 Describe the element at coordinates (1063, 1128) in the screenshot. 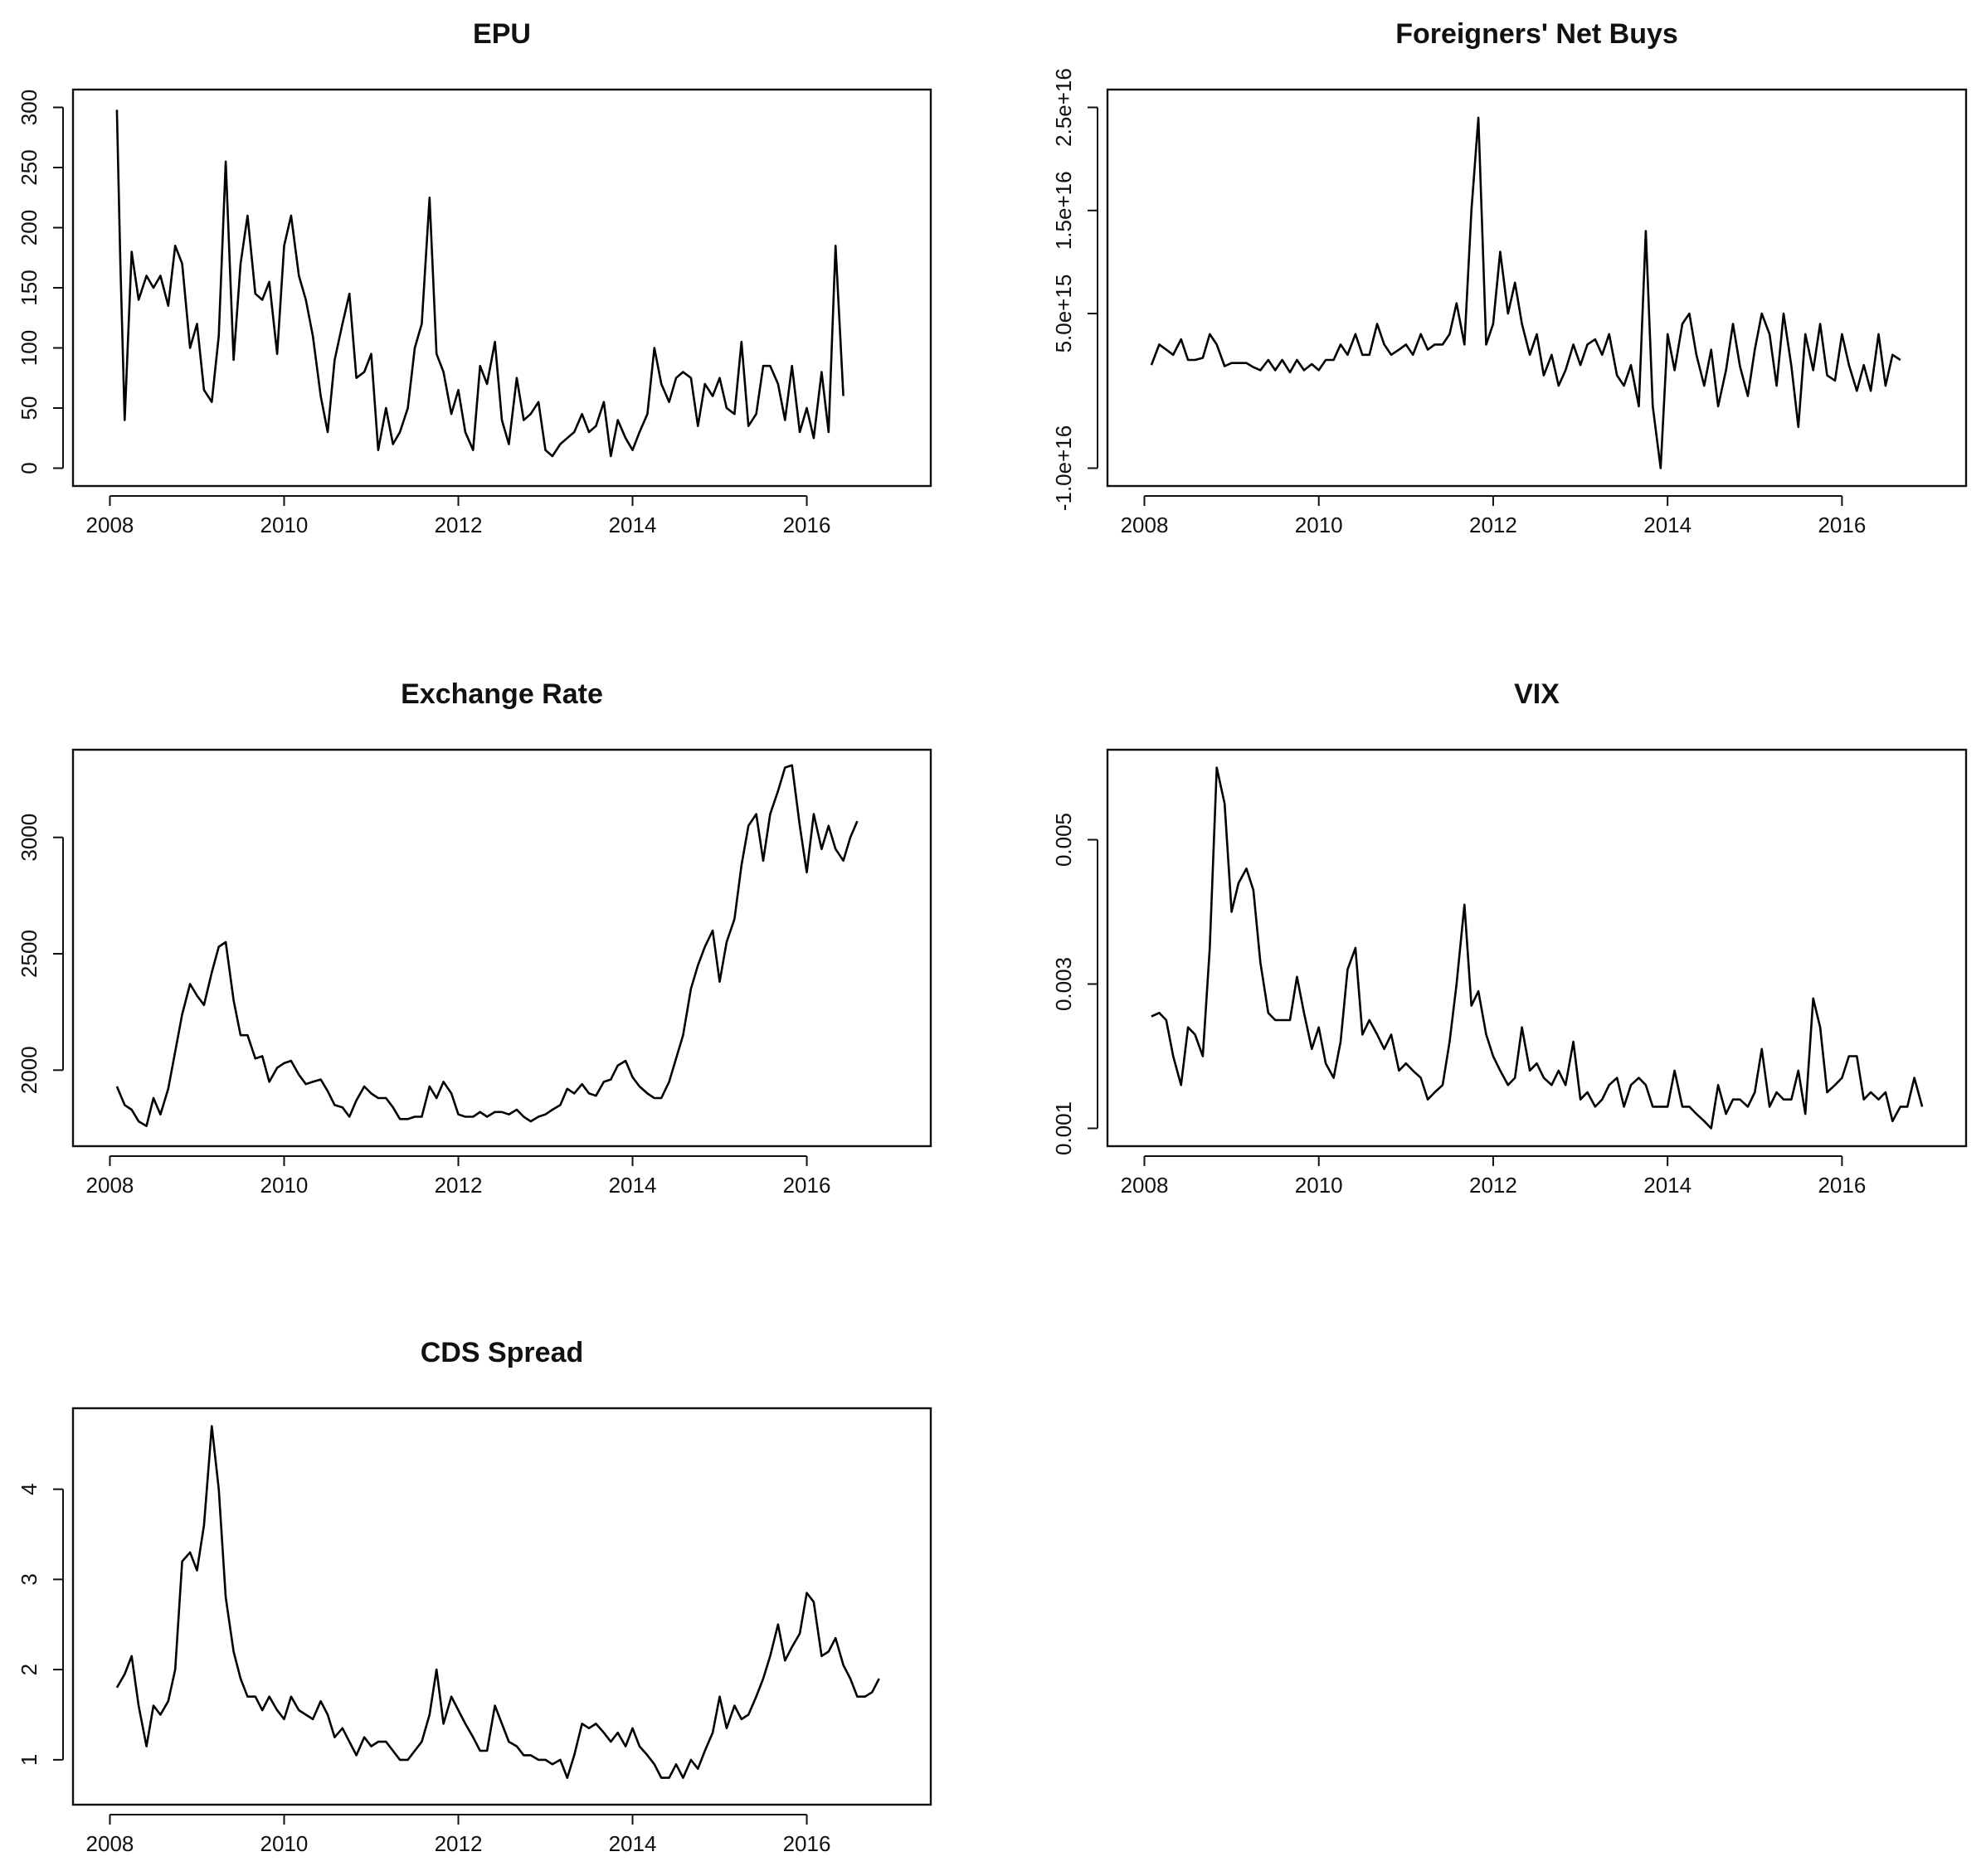

I see `y-tick-label: 0.001` at that location.